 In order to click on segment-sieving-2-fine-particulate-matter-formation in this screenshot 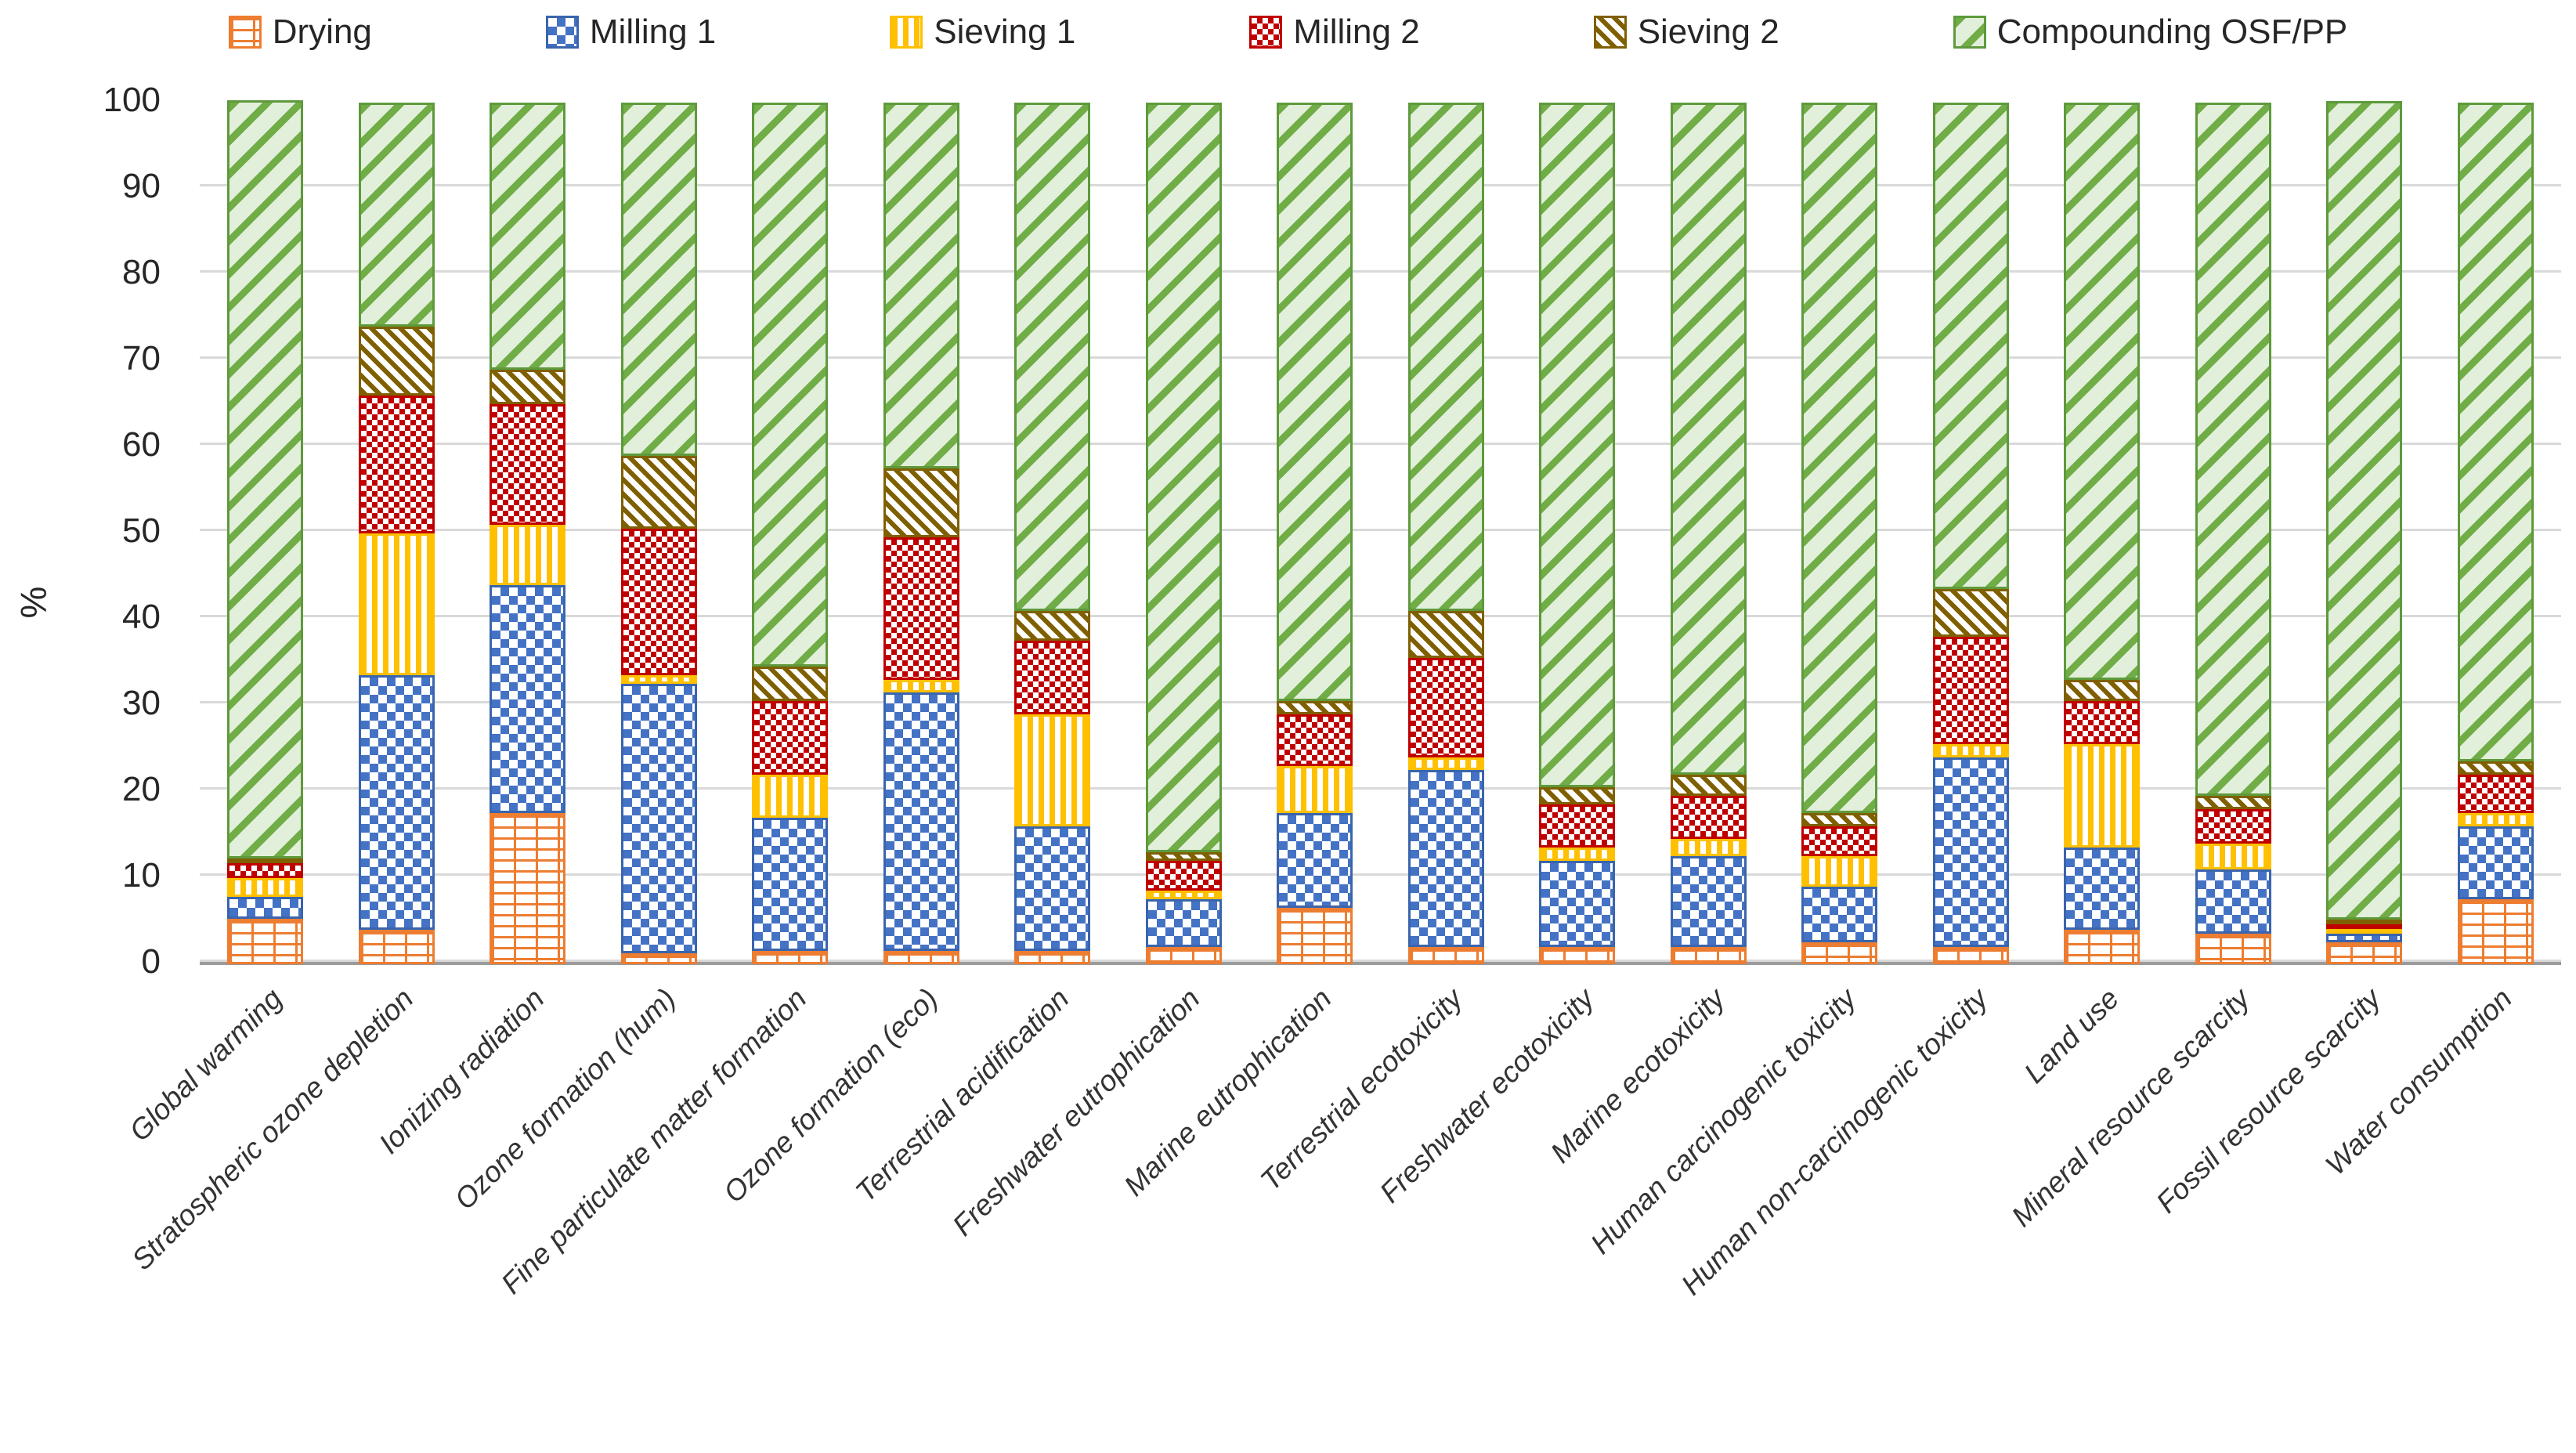, I will do `click(790, 684)`.